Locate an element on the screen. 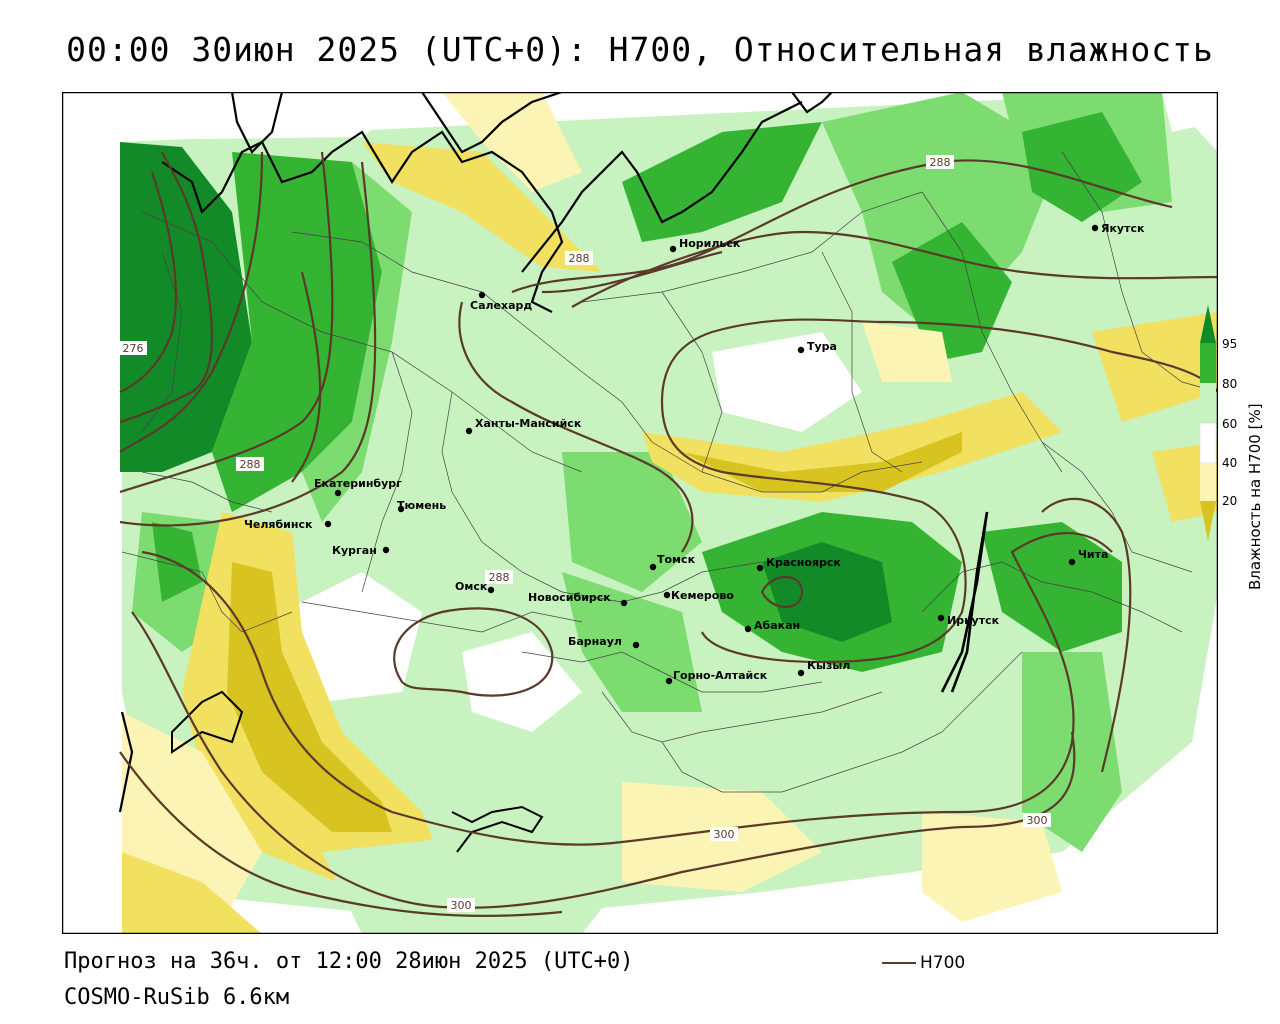 The image size is (1280, 1024). legend-level-60: 60 is located at coordinates (1230, 424).